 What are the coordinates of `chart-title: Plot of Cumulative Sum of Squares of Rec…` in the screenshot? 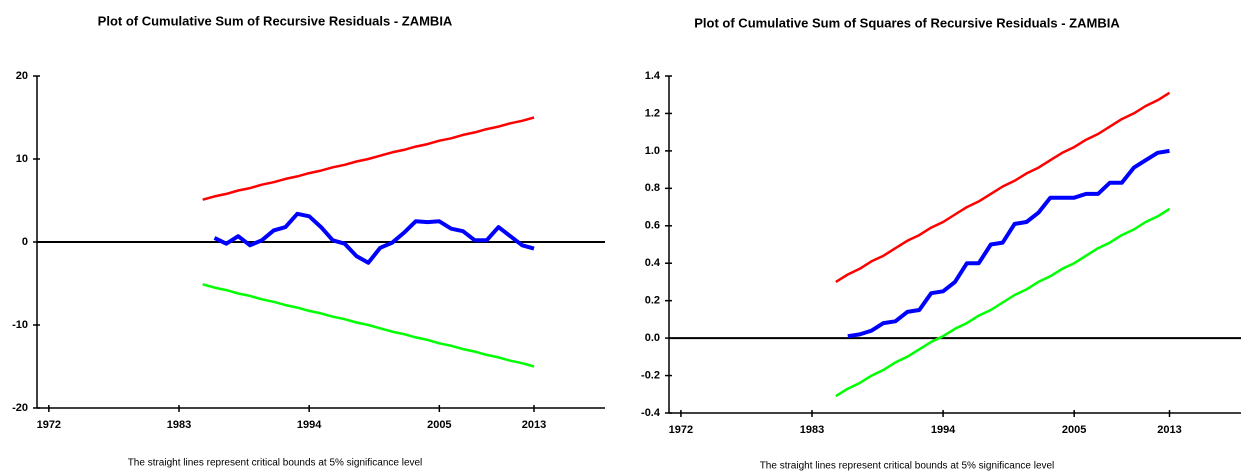 It's located at (907, 22).